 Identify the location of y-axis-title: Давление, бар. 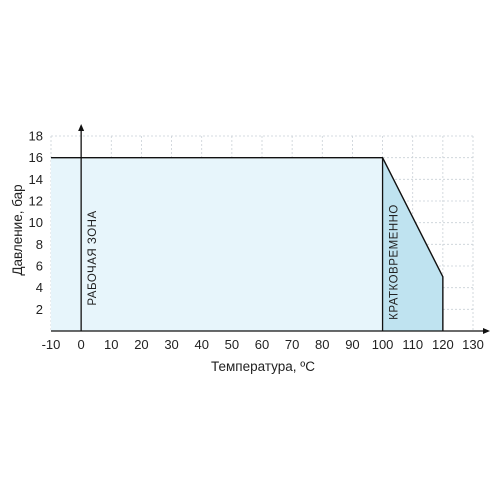
(17, 229).